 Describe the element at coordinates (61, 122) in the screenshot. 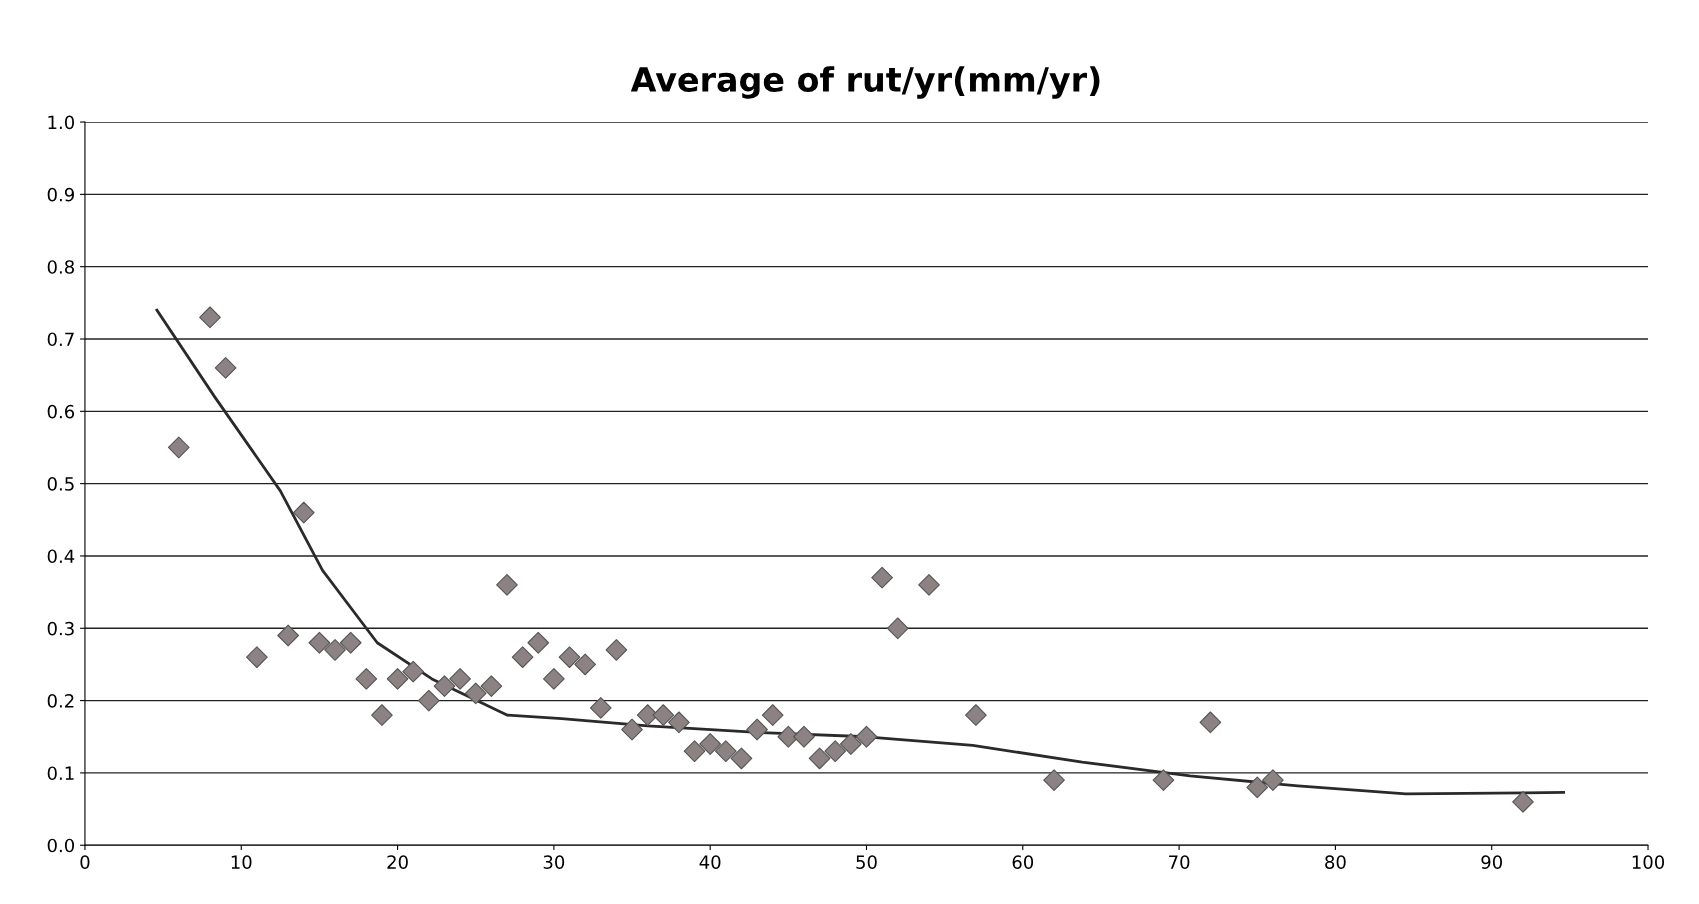

I see `y-tick-label: 1.0` at that location.